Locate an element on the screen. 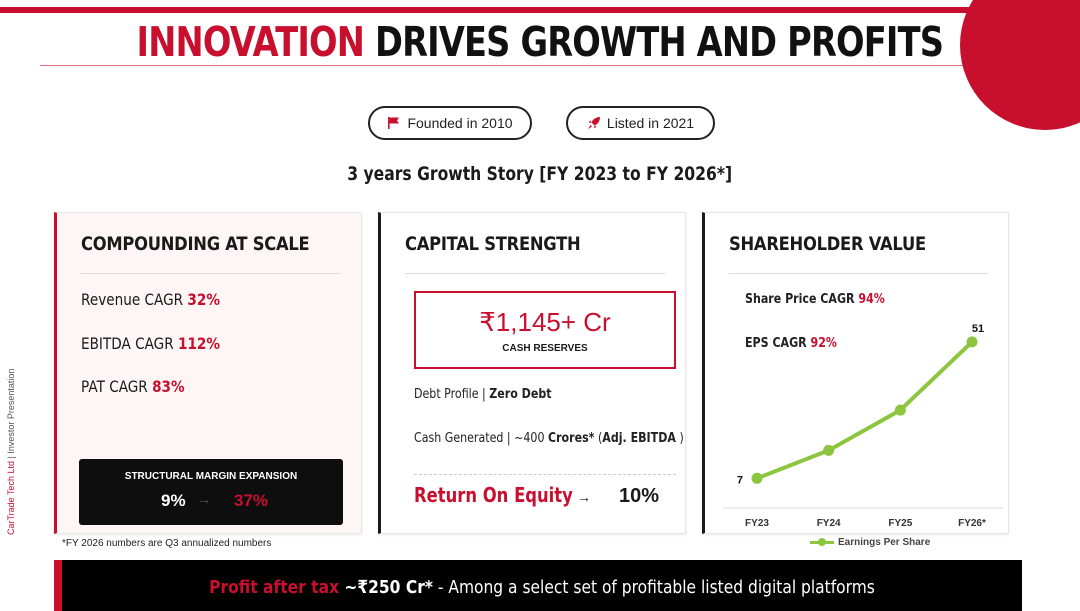 The width and height of the screenshot is (1080, 611). pat-cagr: PAT CAGR 83% is located at coordinates (133, 386).